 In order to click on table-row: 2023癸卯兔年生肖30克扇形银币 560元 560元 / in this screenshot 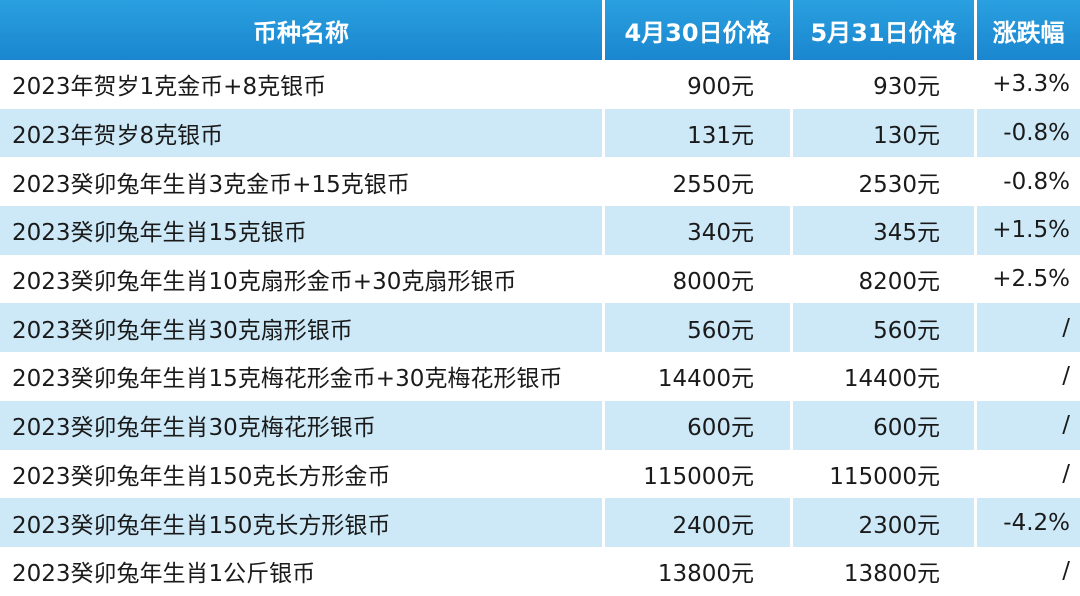, I will do `click(540, 328)`.